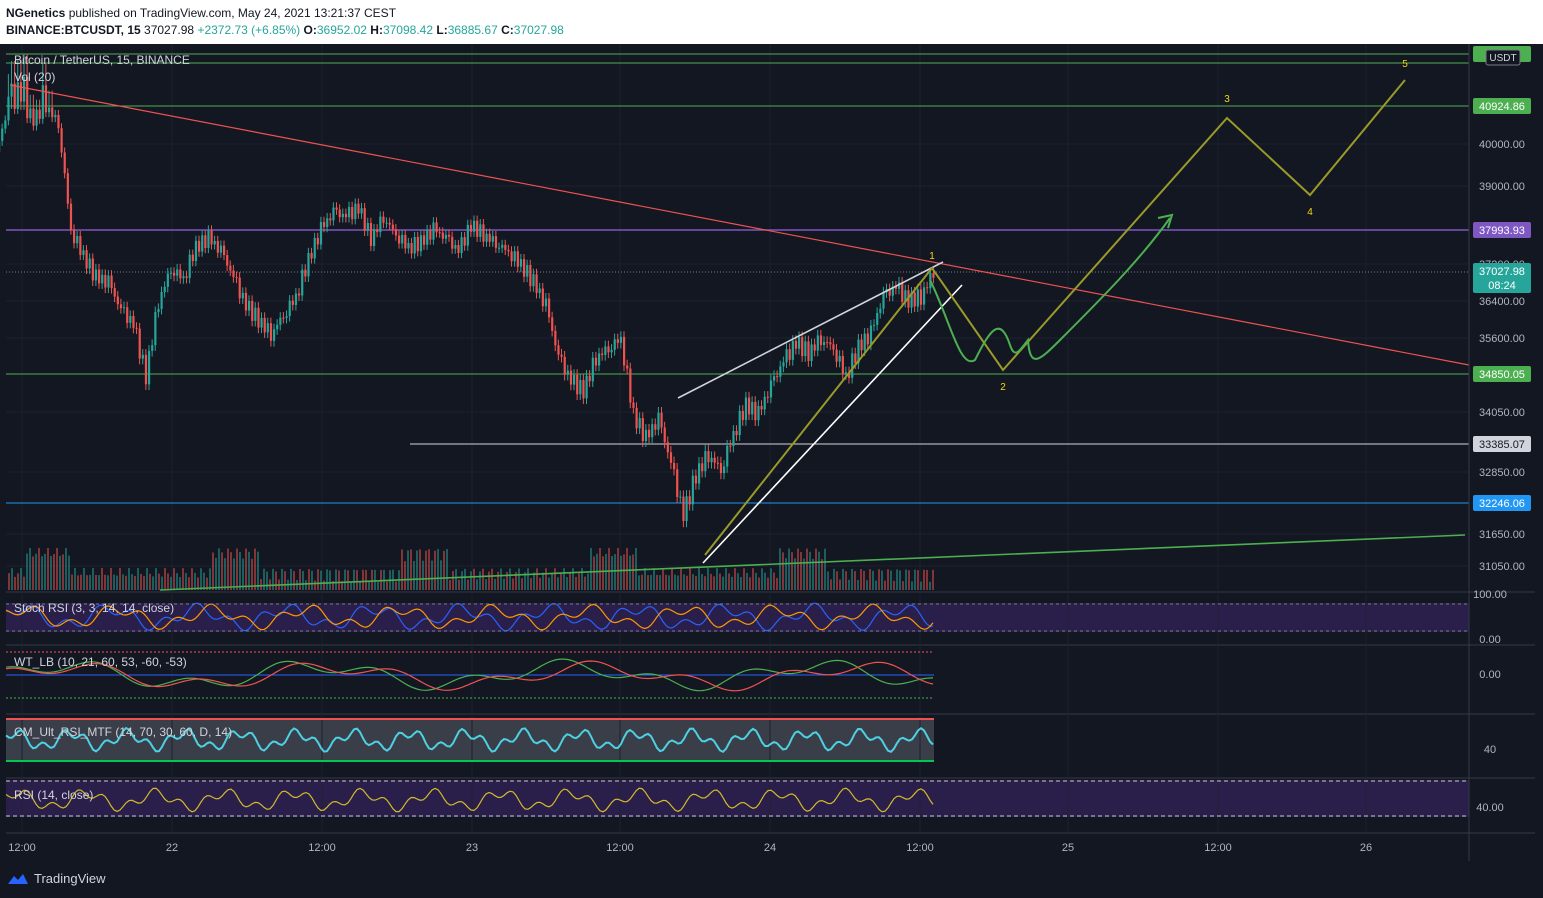  Describe the element at coordinates (123, 732) in the screenshot. I see `cm-rsi-legend: CM_Ult_RSI_MTF (14, 70, 30, 60, D, 14)` at that location.